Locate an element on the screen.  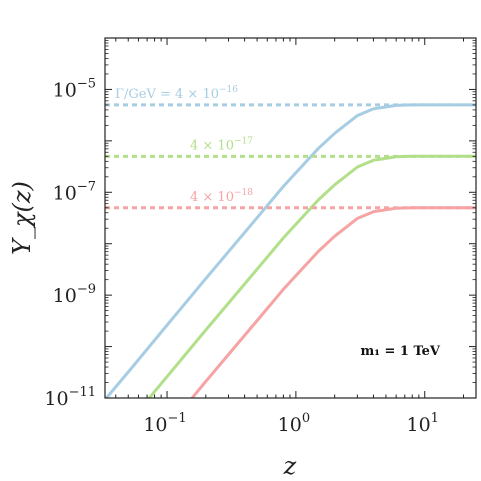
x-tick-label: 10⁻¹ is located at coordinates (164, 423).